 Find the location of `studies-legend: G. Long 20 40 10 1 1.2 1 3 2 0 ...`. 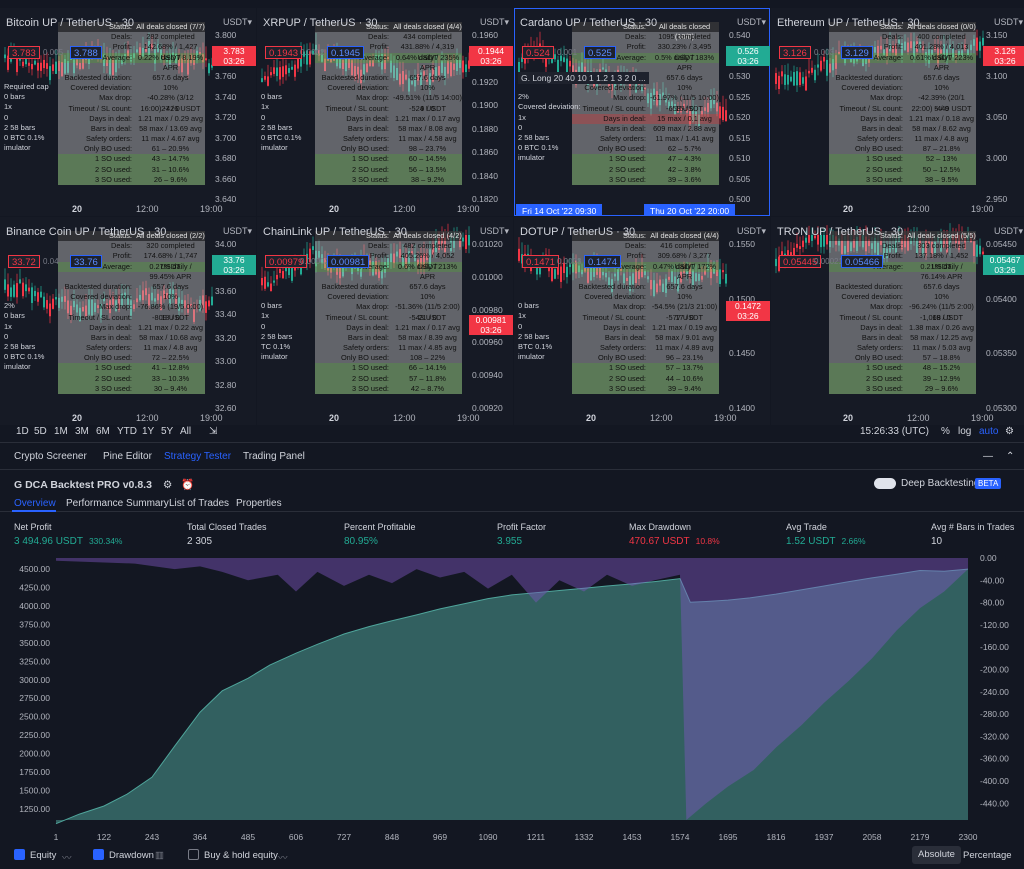

studies-legend: G. Long 20 40 10 1 1.2 1 3 2 0 ... is located at coordinates (583, 78).